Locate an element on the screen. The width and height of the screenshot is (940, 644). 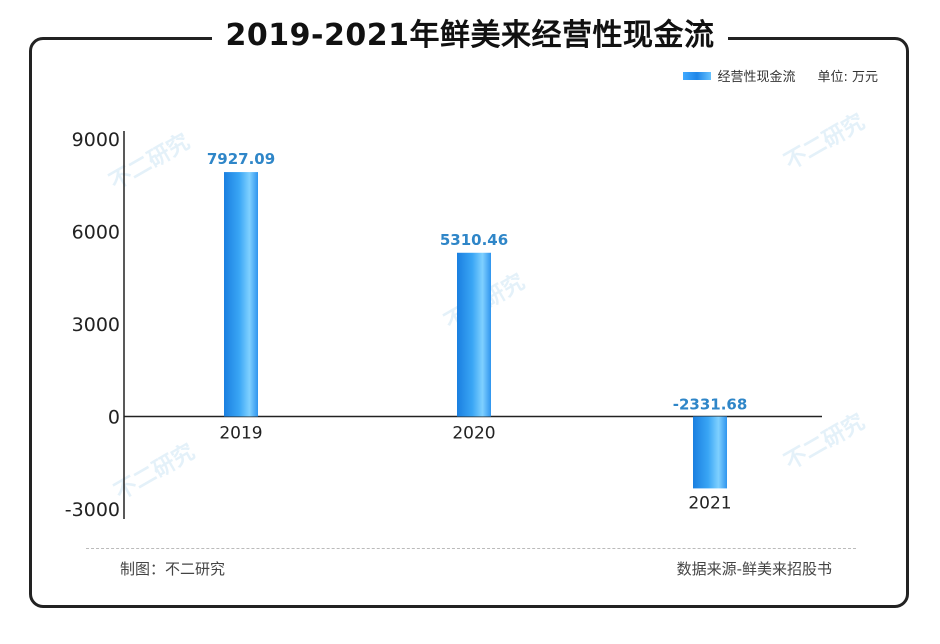
legend-series-label: 经营性现金流 is located at coordinates (756, 77).